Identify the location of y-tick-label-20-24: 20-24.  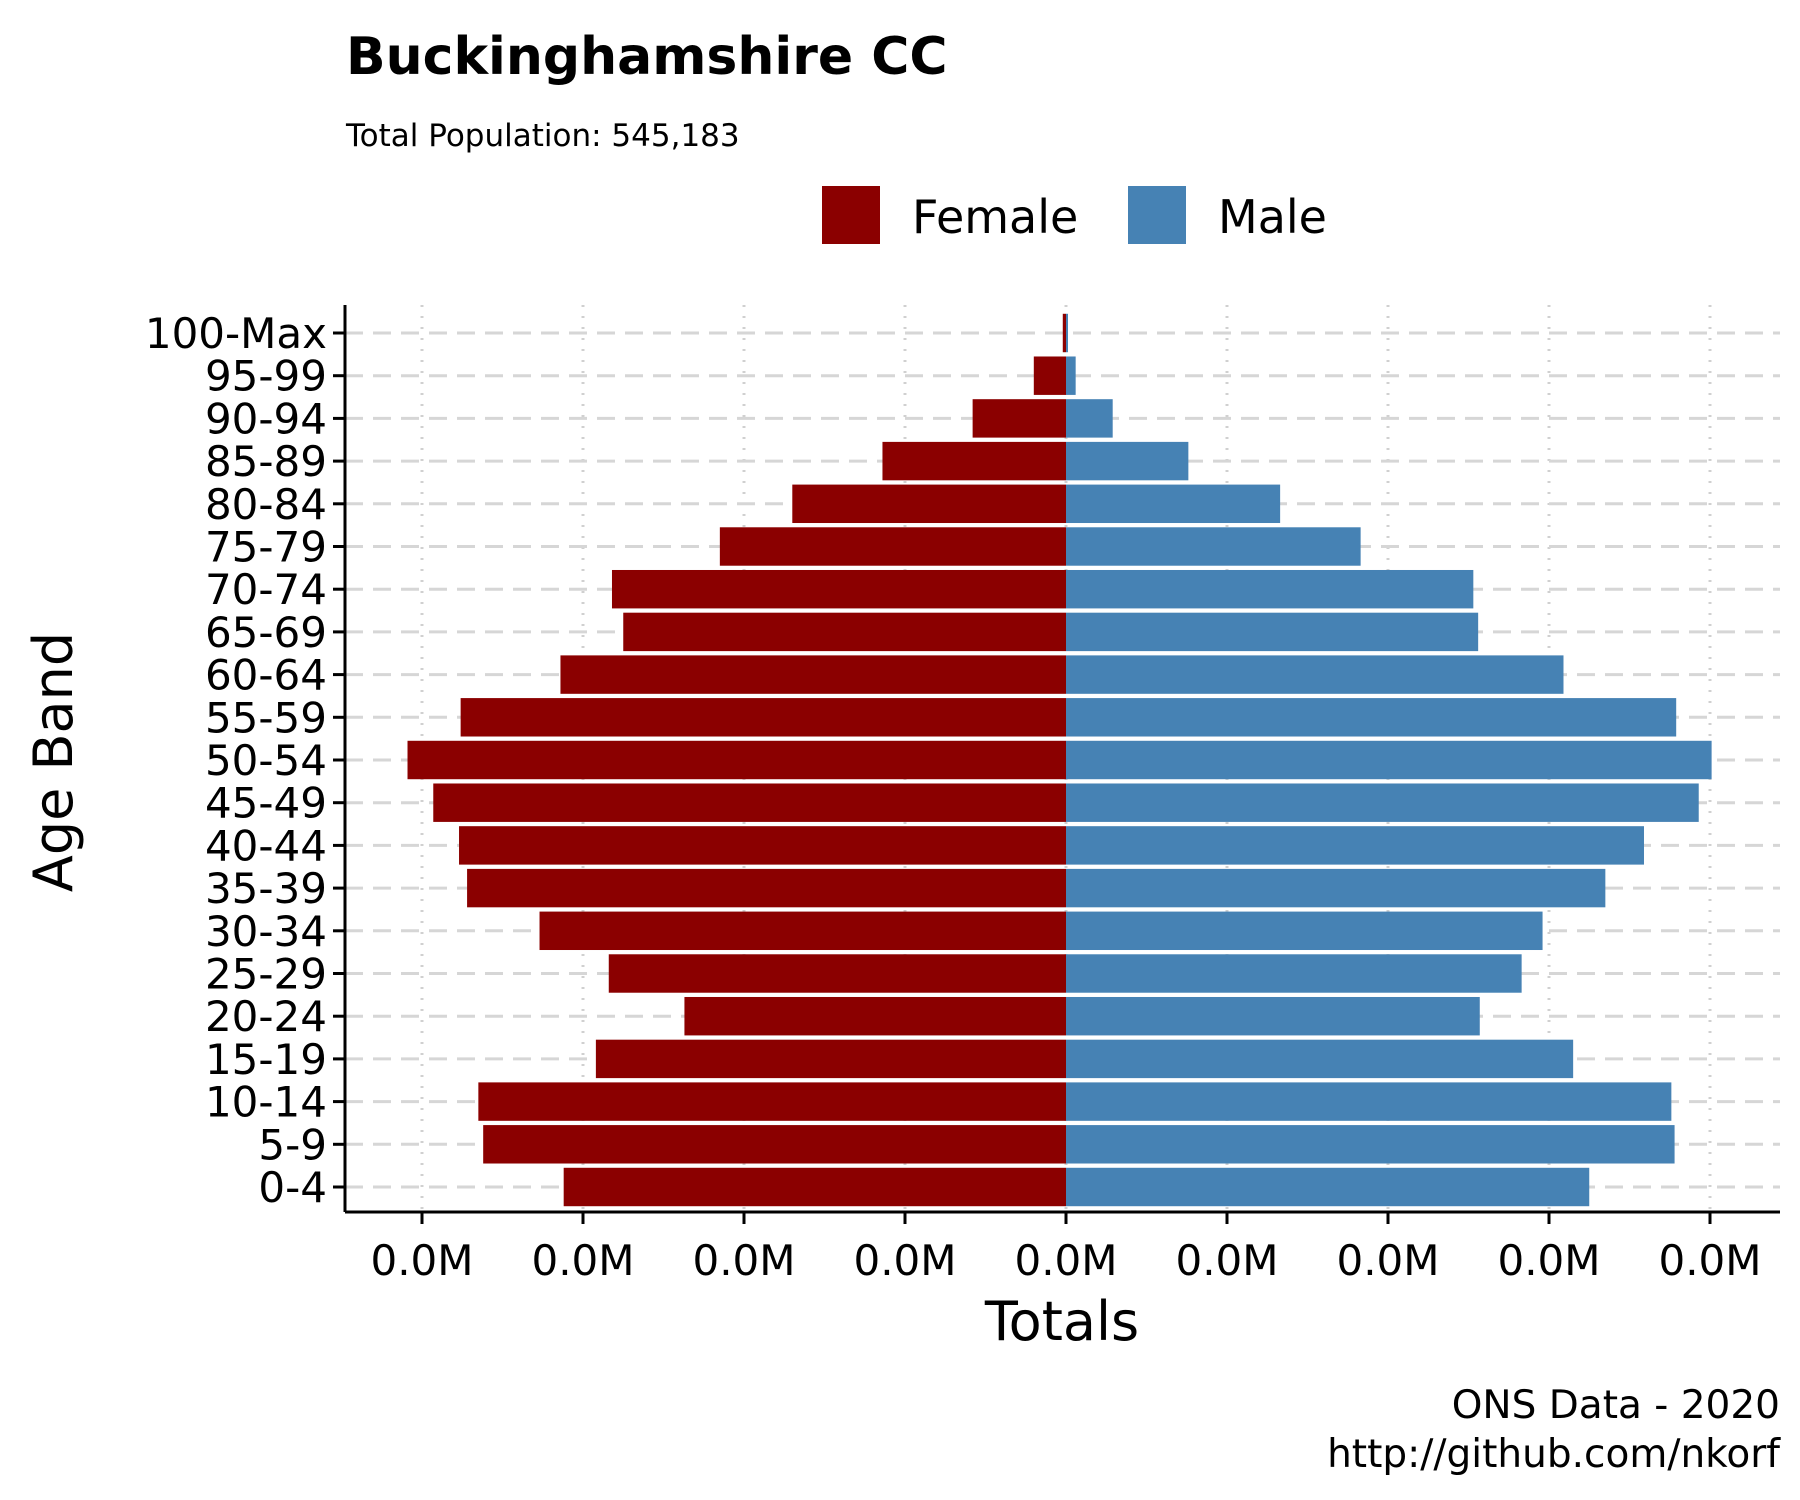
(266, 1016).